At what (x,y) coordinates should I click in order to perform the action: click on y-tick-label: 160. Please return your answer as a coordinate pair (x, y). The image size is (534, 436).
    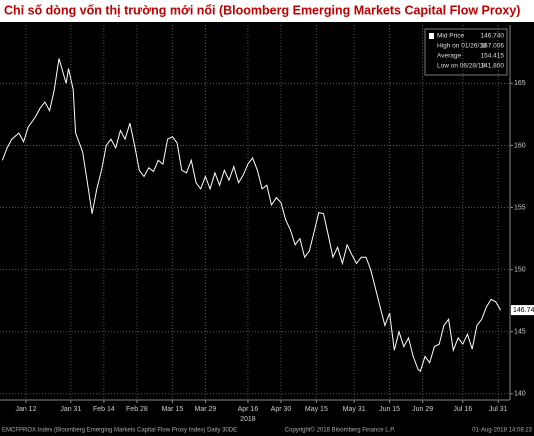
    Looking at the image, I should click on (520, 145).